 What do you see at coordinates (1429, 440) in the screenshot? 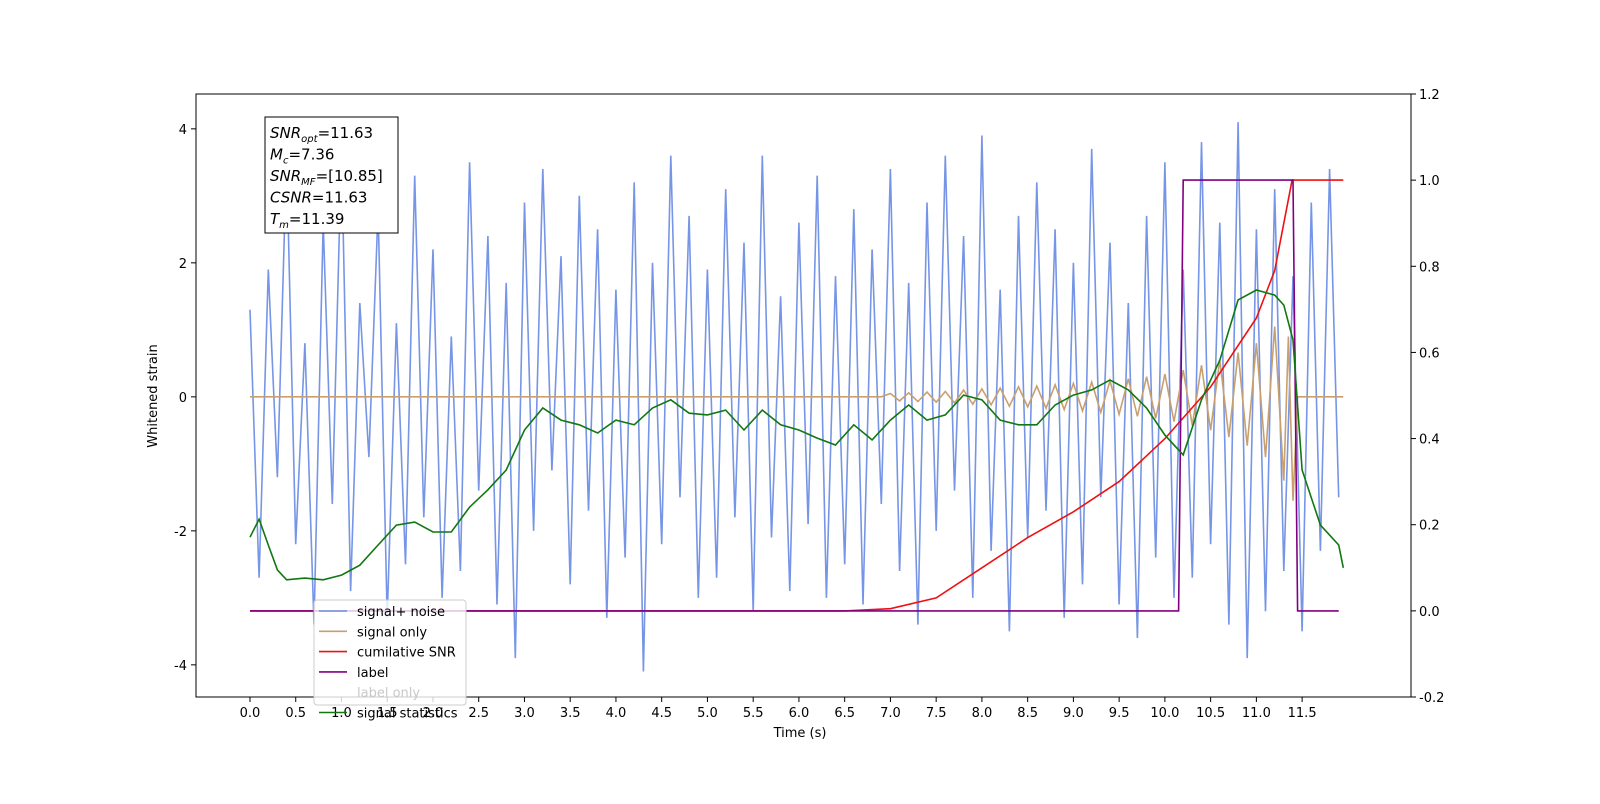
I see `y2-tick-label: 0.4` at bounding box center [1429, 440].